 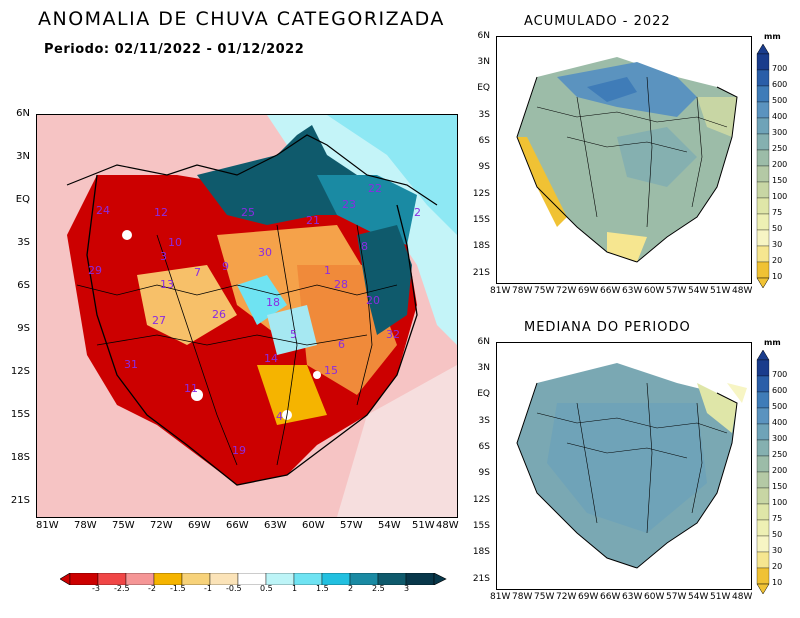 What do you see at coordinates (484, 167) in the screenshot?
I see `lat-tick: 9S` at bounding box center [484, 167].